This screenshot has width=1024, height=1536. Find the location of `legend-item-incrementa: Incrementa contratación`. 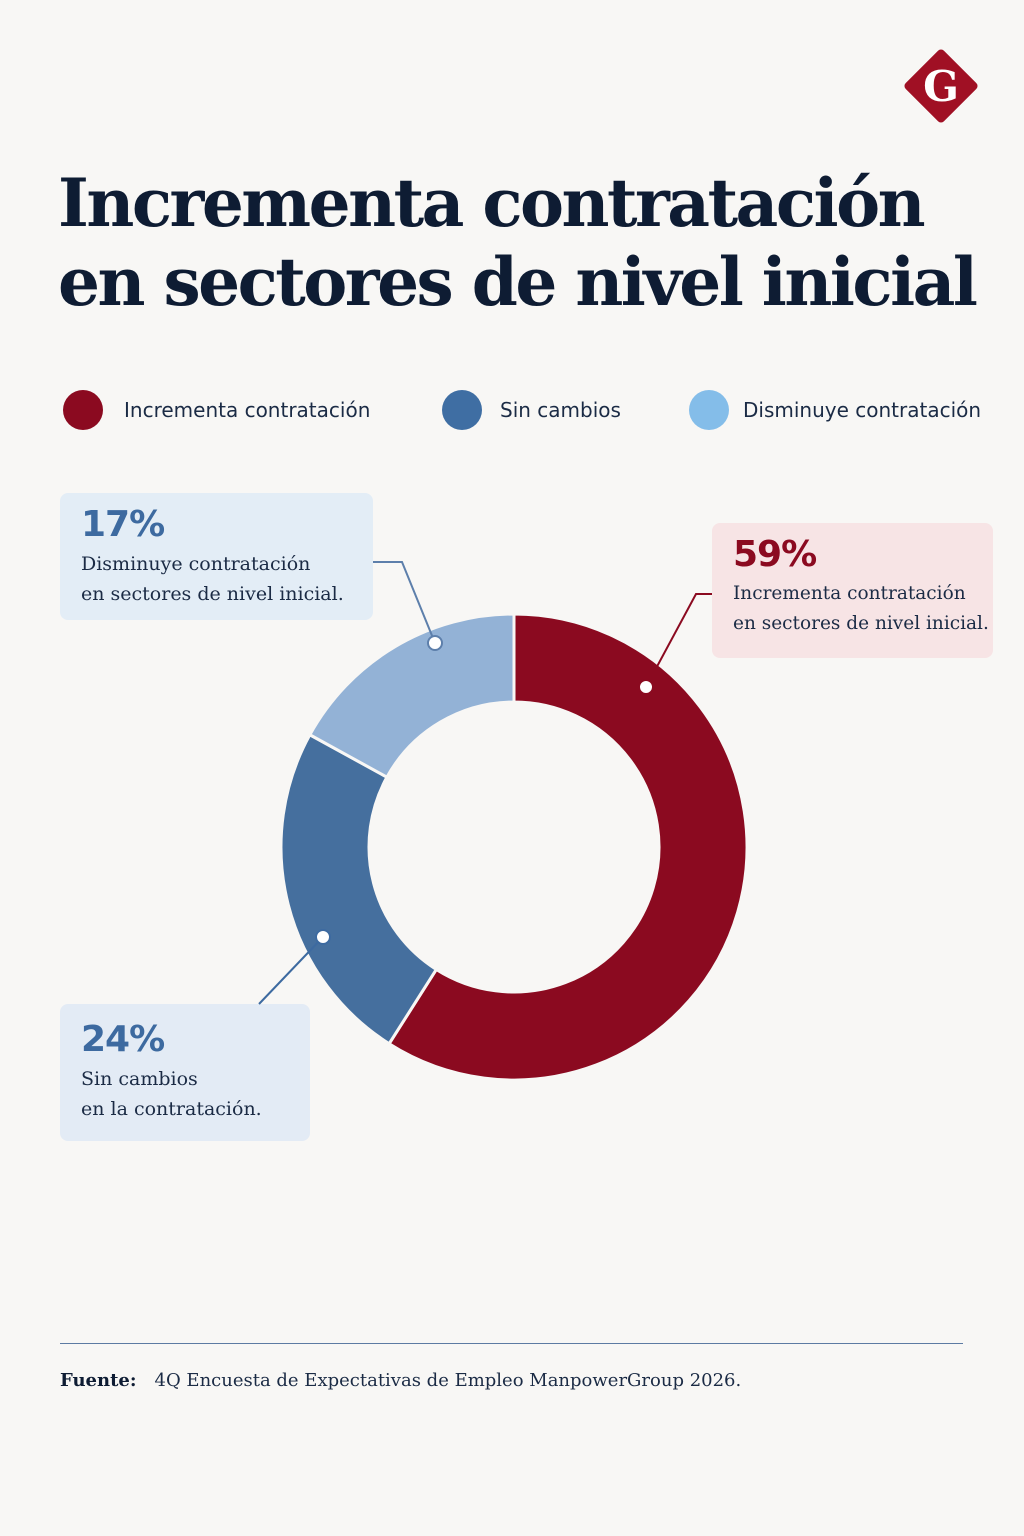

legend-item-incrementa: Incrementa contratación is located at coordinates (216, 410).